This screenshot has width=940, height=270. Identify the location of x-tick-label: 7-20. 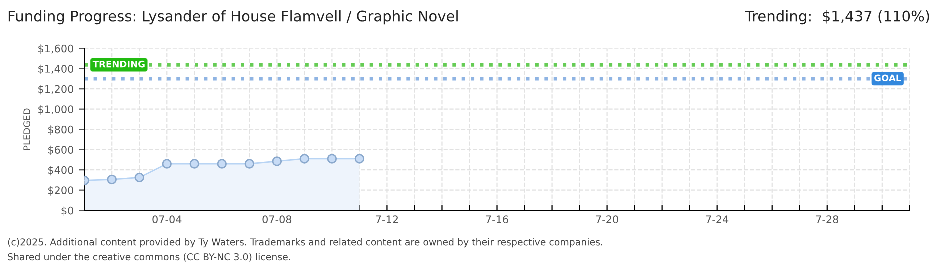
(607, 220).